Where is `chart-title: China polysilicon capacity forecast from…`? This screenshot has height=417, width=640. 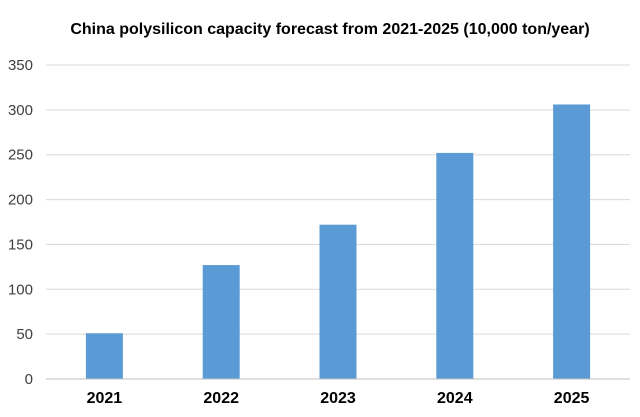 chart-title: China polysilicon capacity forecast from… is located at coordinates (329, 29).